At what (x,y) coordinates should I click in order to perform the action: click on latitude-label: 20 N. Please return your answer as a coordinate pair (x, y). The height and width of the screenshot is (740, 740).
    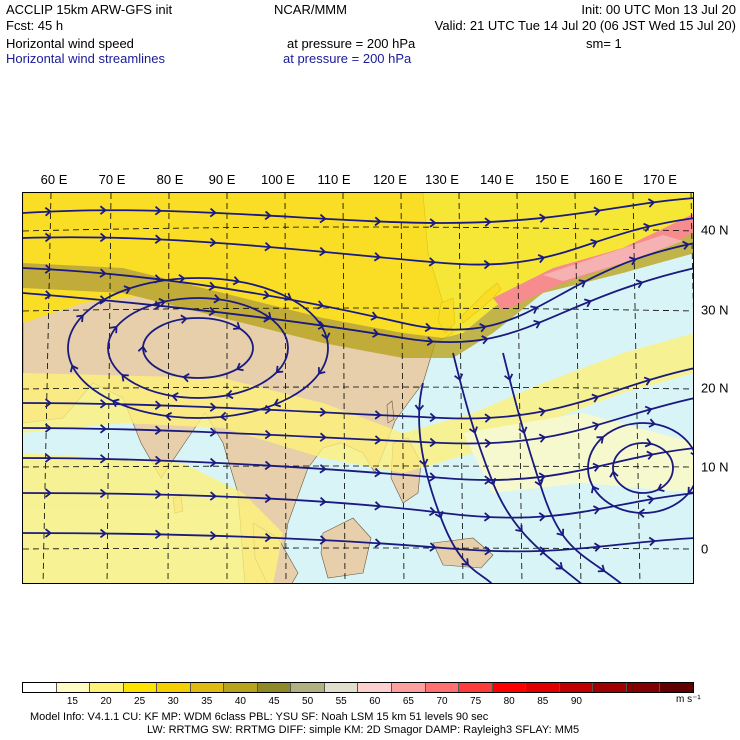
    Looking at the image, I should click on (715, 388).